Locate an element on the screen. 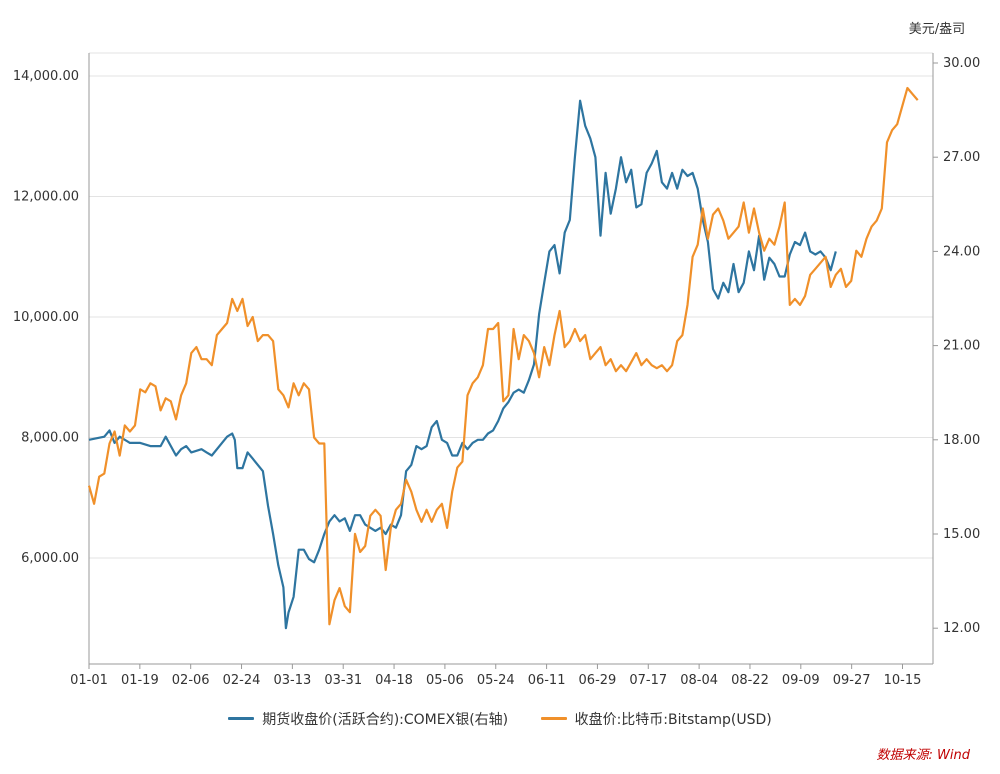 This screenshot has width=1000, height=774. x-tick-label: 01-19 is located at coordinates (140, 680).